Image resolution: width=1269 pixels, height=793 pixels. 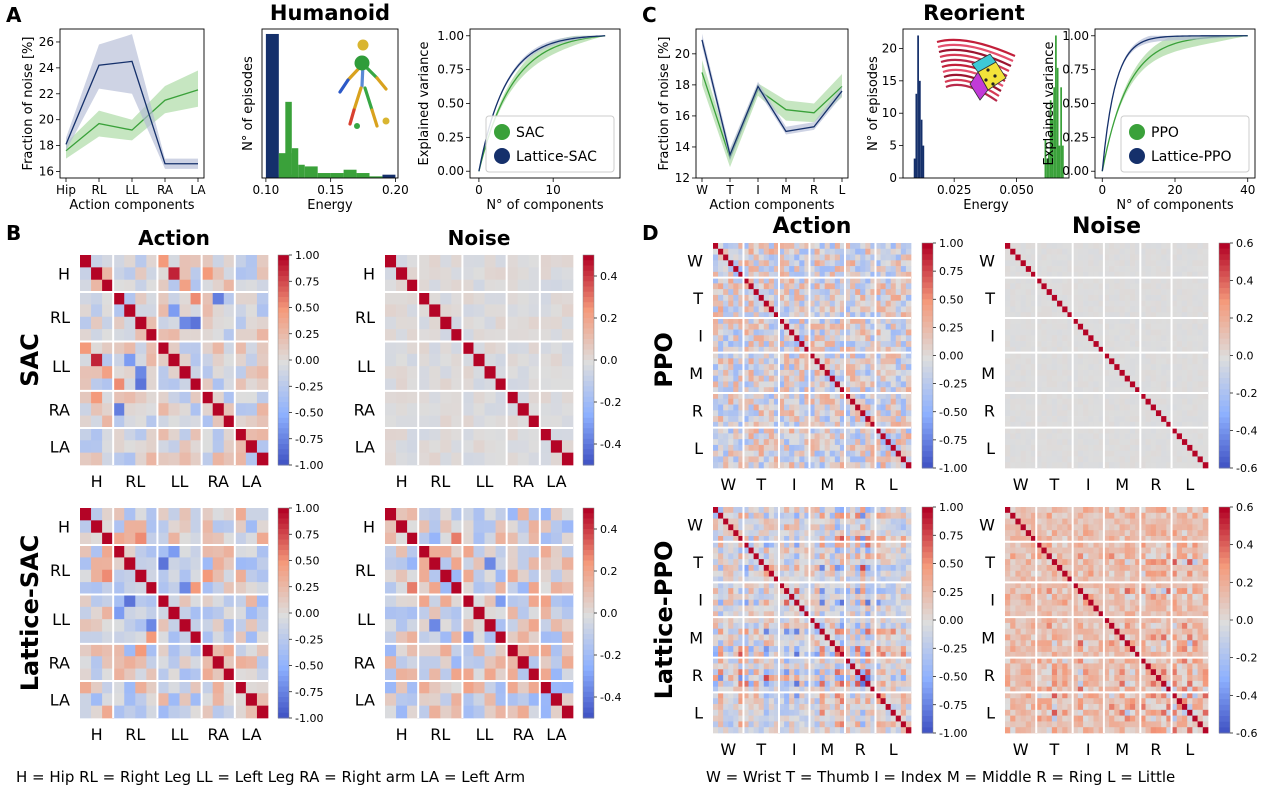 I want to click on colorbar-tick-label: 0.0, so click(x=609, y=613).